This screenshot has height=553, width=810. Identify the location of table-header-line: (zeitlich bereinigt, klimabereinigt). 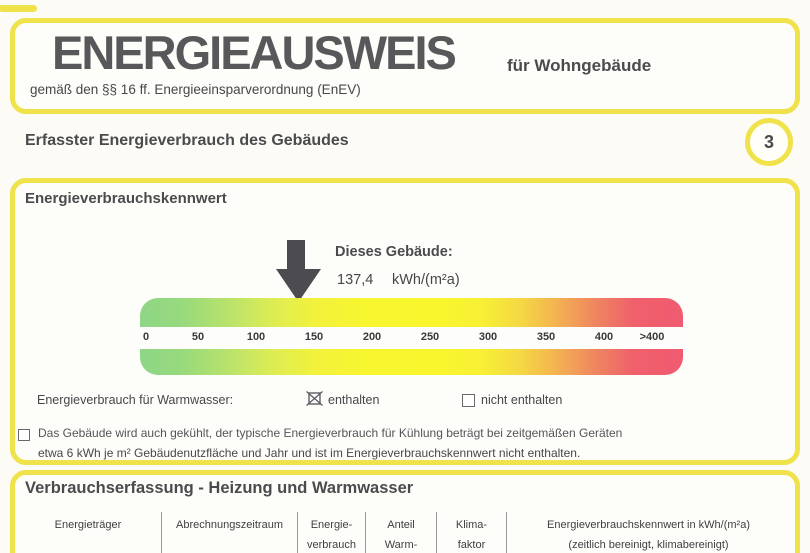
(648, 545).